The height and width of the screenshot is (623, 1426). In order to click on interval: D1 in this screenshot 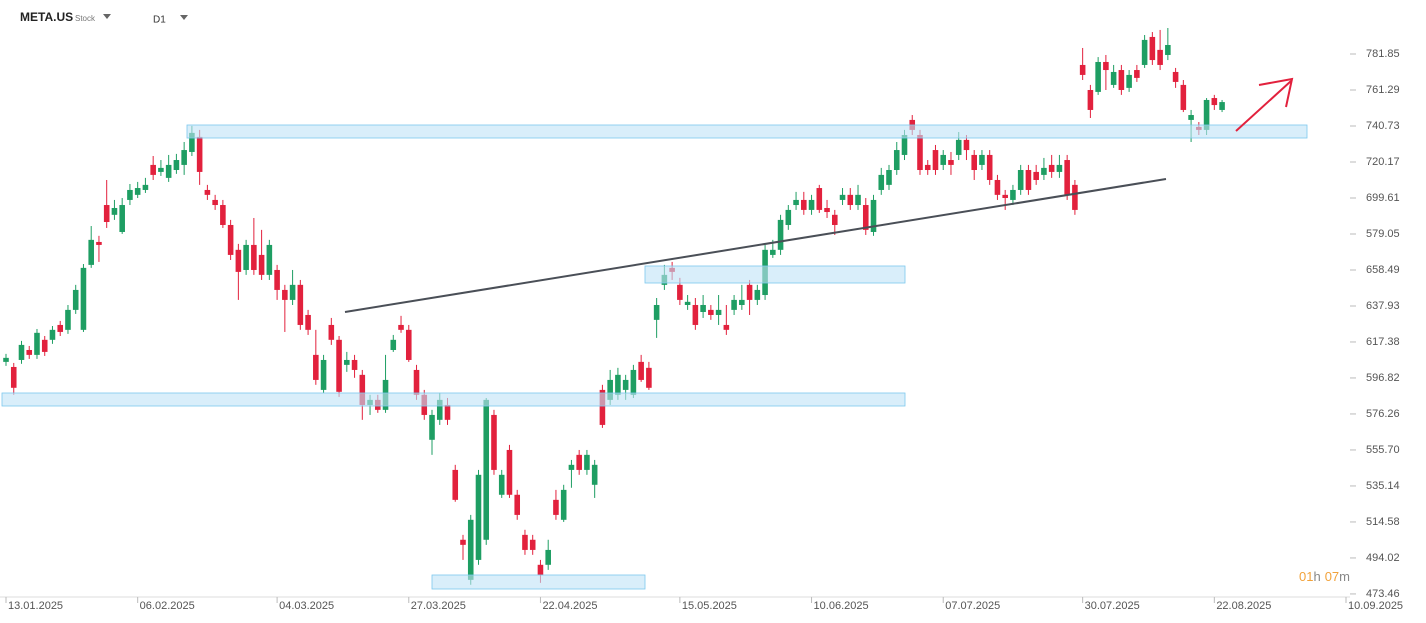, I will do `click(159, 20)`.